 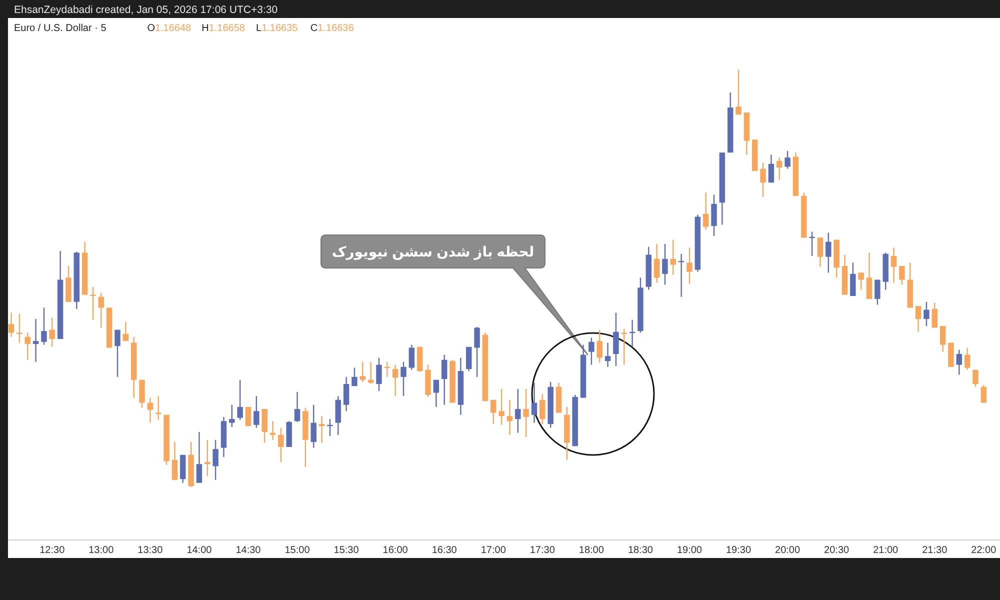 I want to click on x-tick-label: 15:00, so click(x=297, y=550).